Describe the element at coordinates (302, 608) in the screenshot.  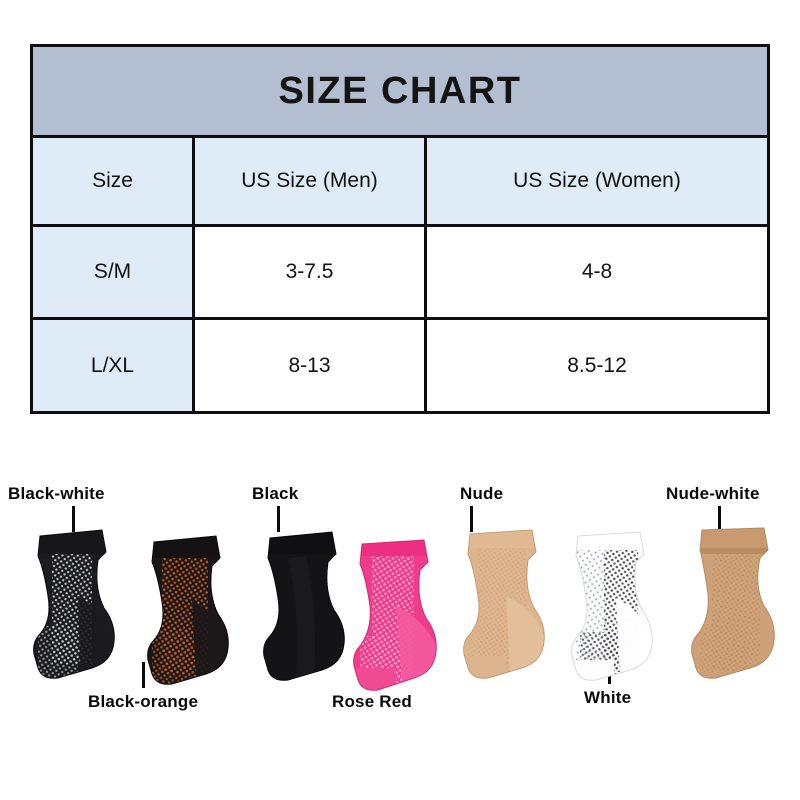
I see `product-image-black` at that location.